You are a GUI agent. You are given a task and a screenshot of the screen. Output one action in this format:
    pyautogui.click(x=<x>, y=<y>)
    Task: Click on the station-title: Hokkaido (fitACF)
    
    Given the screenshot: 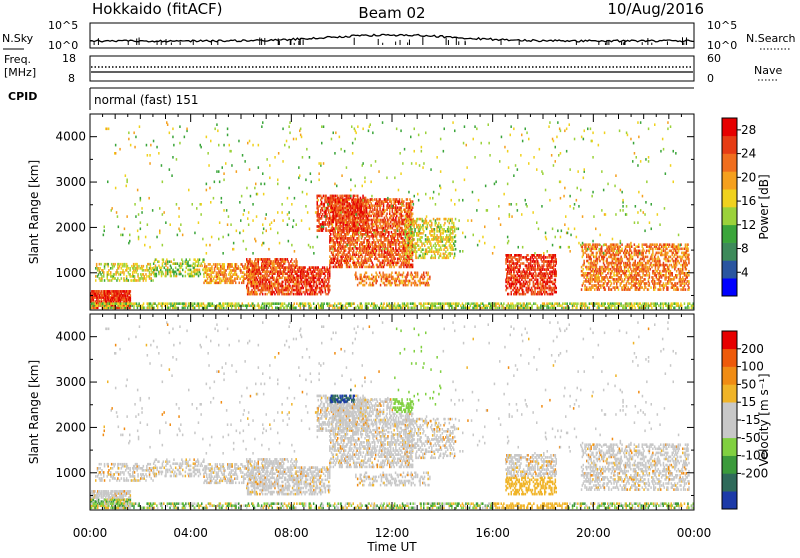 What is the action you would take?
    pyautogui.click(x=157, y=9)
    